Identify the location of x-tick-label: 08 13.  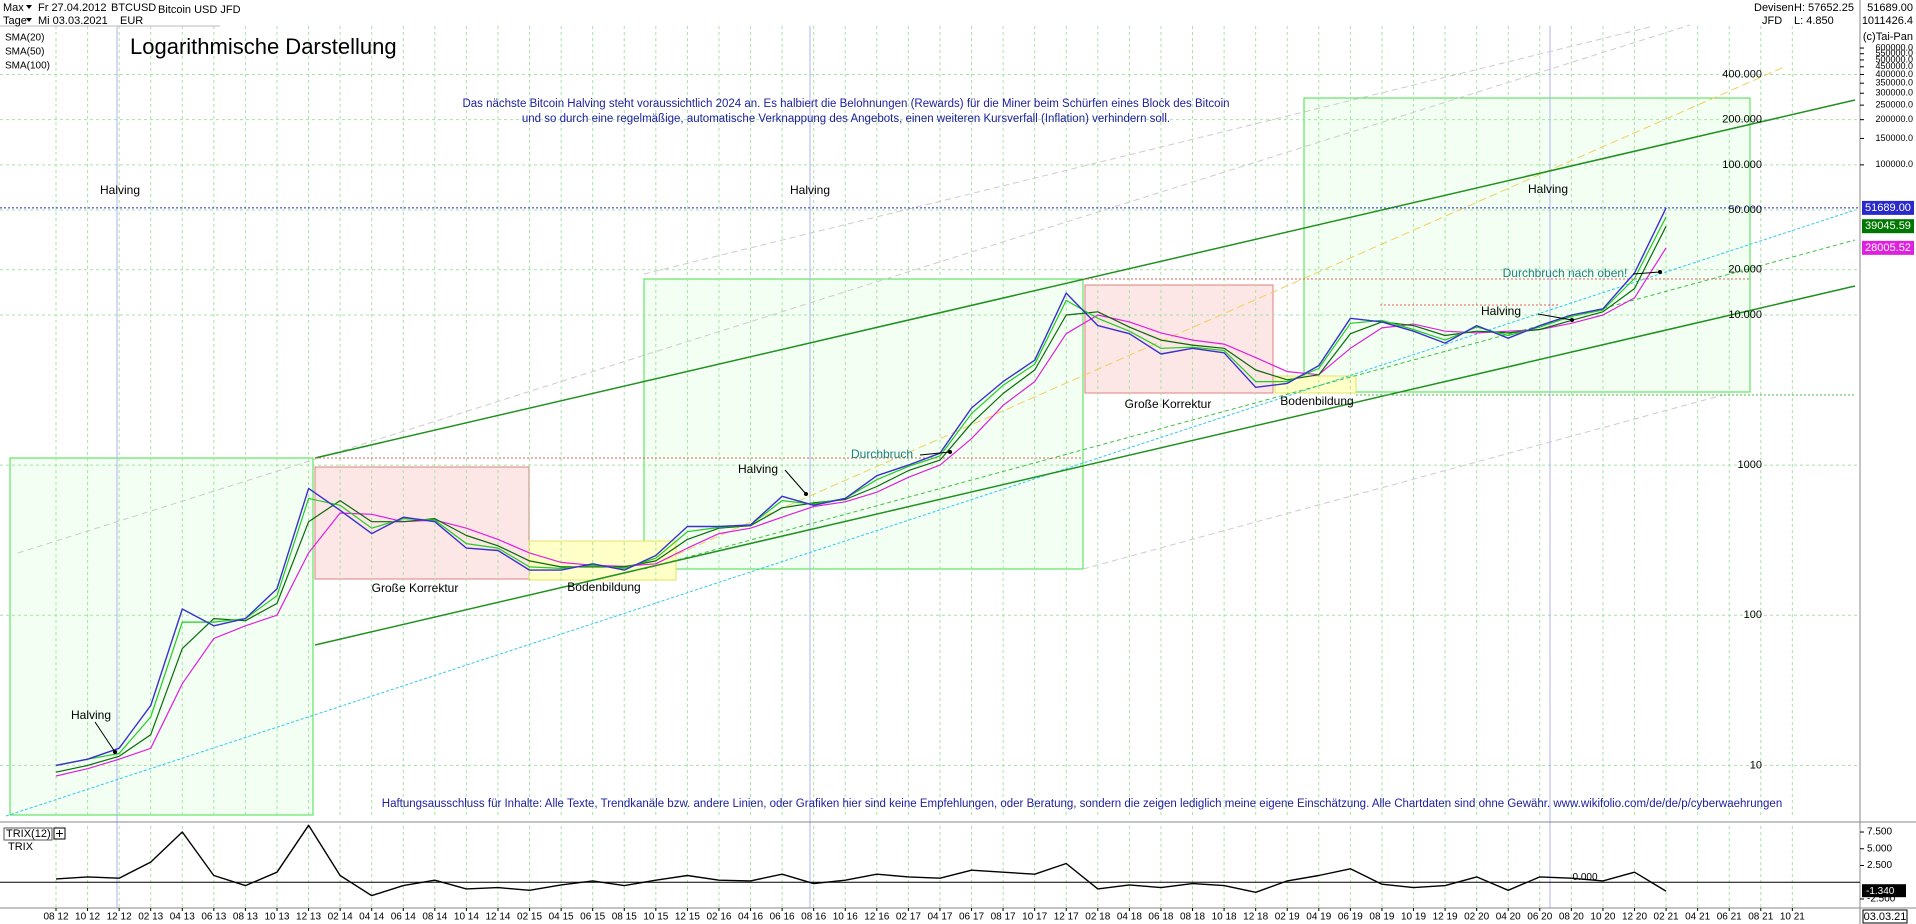
(245, 917).